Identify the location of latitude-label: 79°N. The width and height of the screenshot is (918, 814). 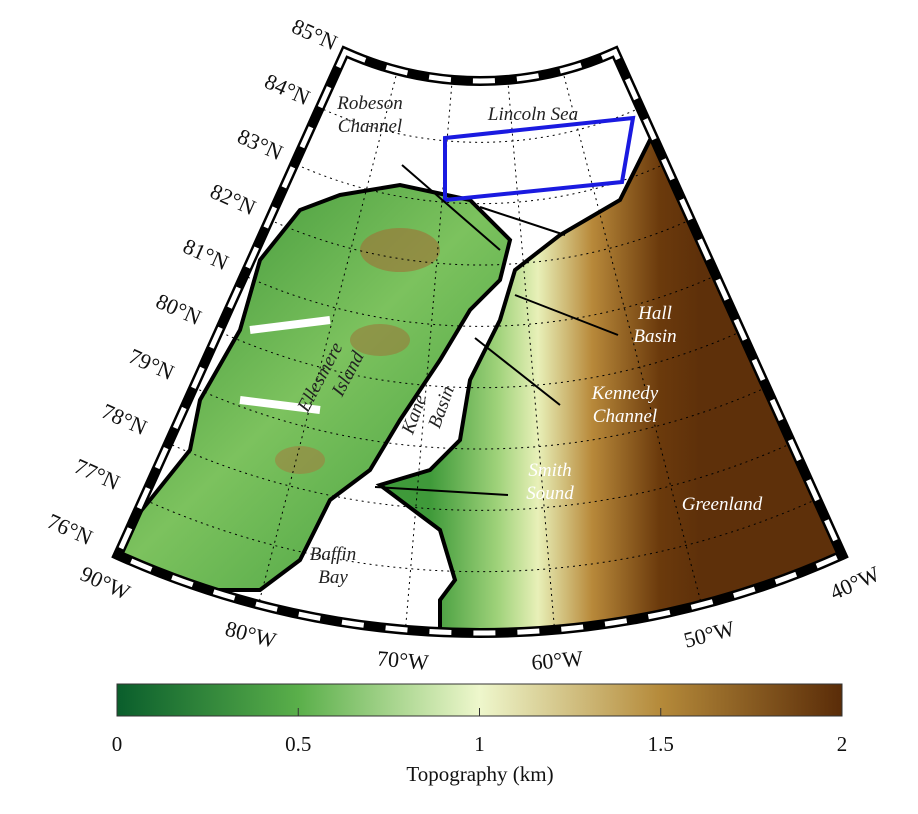
(151, 364).